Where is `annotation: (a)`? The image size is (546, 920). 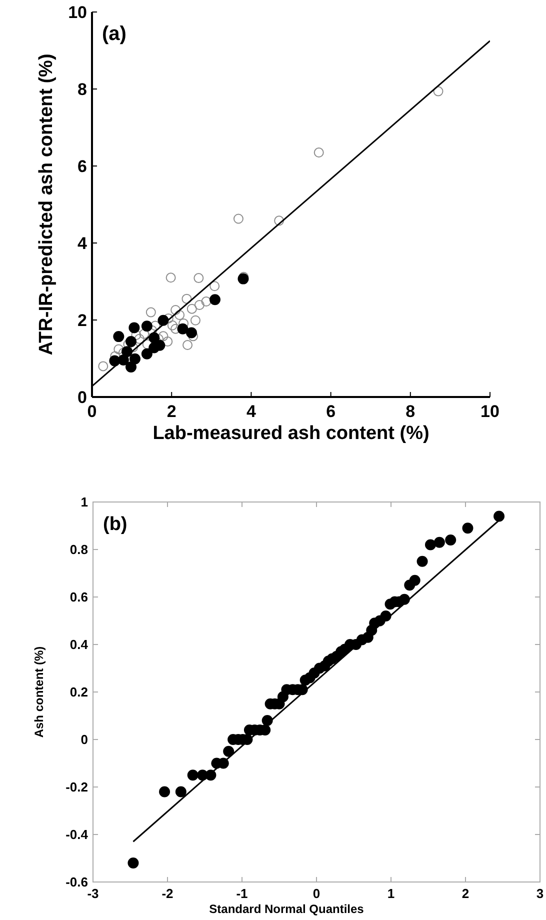 annotation: (a) is located at coordinates (114, 34).